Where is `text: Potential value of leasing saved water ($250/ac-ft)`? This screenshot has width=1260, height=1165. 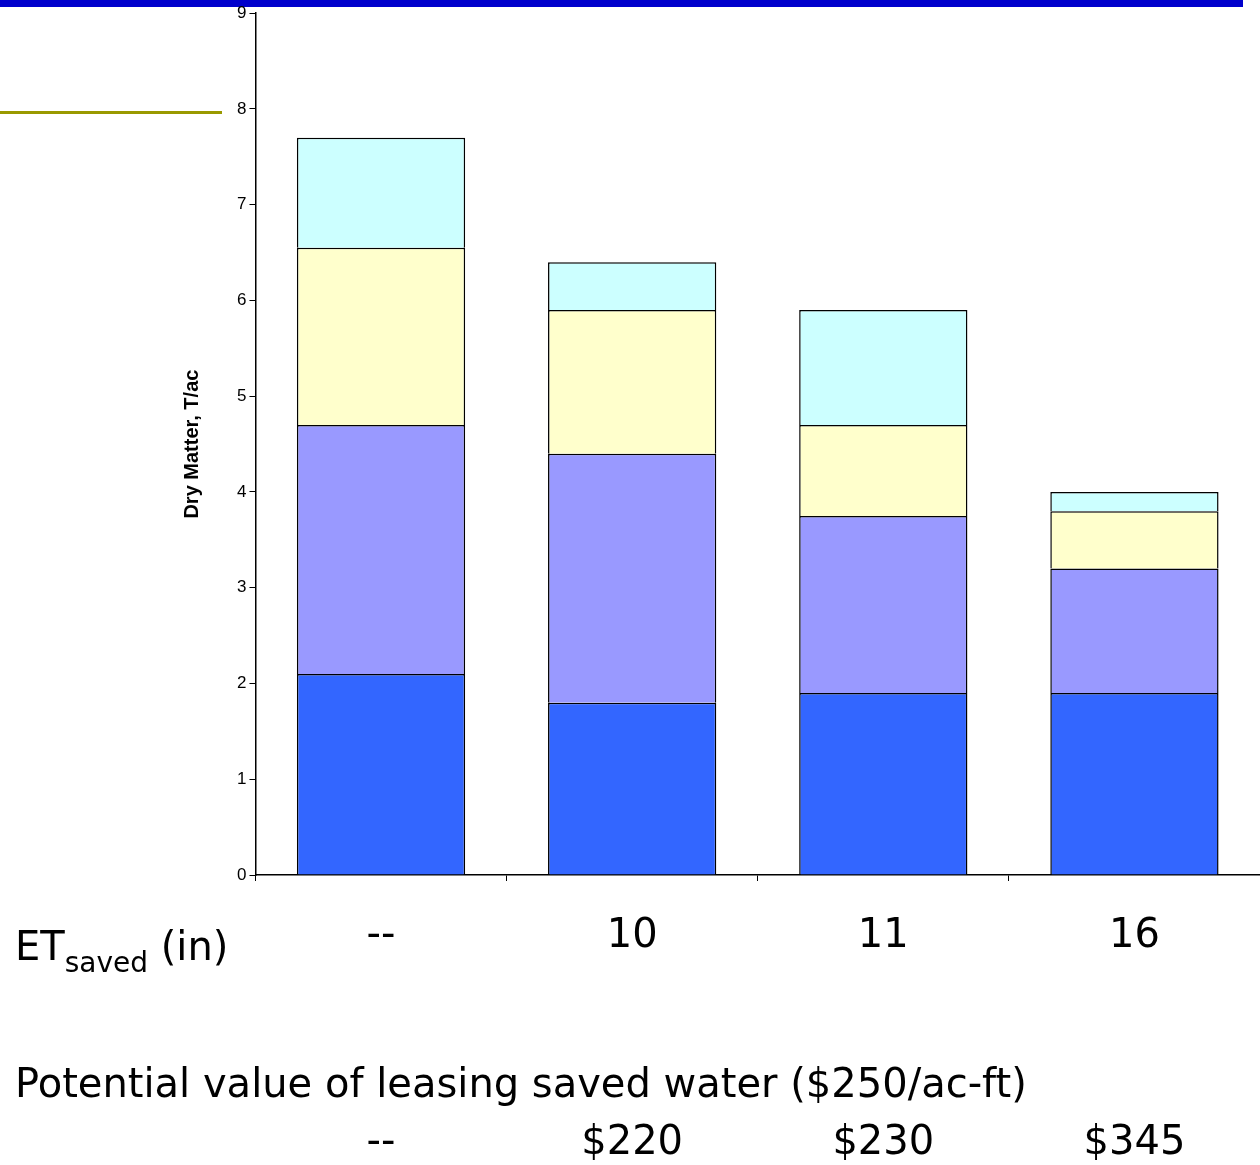 text: Potential value of leasing saved water ($250/ac-ft) is located at coordinates (521, 1083).